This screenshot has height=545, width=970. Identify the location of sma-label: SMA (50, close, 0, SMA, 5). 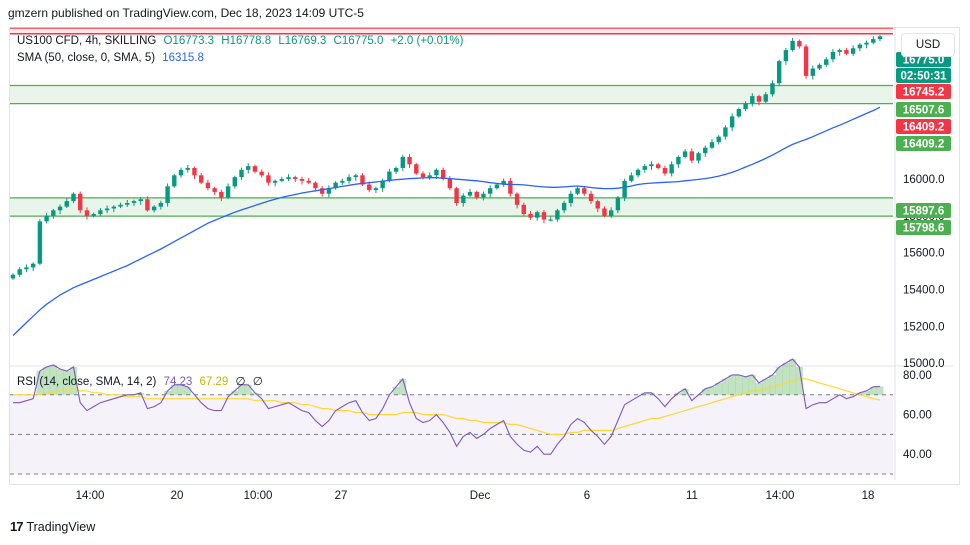
(86, 58).